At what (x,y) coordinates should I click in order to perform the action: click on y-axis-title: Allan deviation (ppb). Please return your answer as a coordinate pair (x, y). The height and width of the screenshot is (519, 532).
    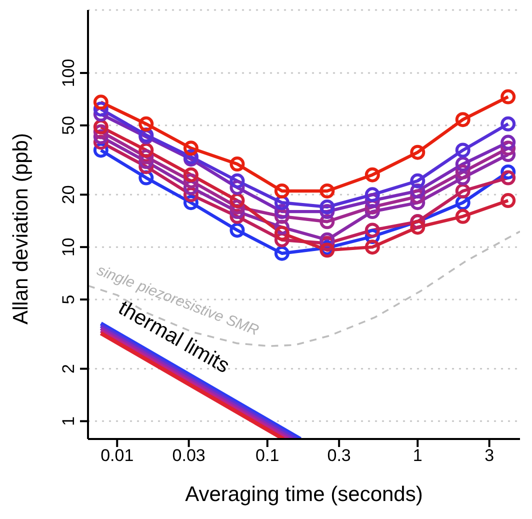
    Looking at the image, I should click on (20, 228).